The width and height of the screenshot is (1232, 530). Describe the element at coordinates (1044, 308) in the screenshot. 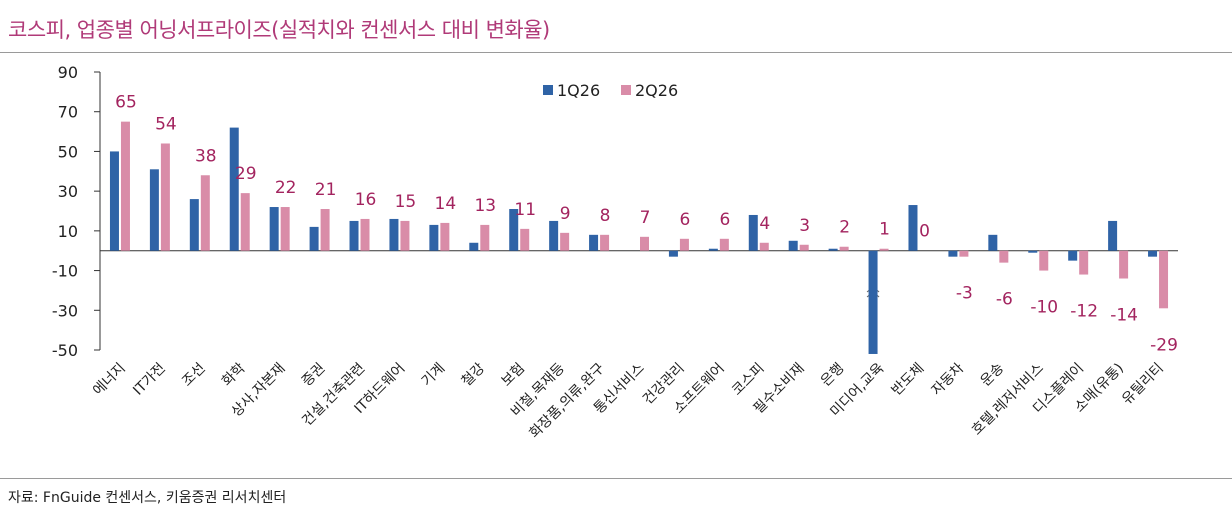

I see `data-label-2q26: -10` at that location.